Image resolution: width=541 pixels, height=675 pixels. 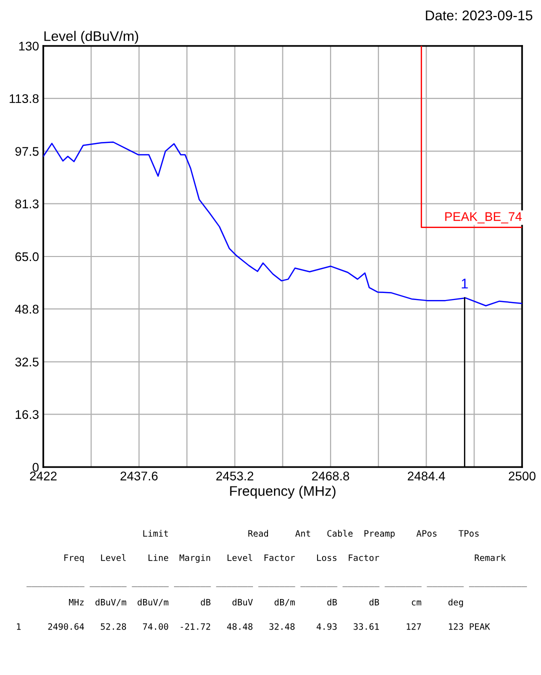 I want to click on y-tick-label: 32.5, so click(x=27, y=362).